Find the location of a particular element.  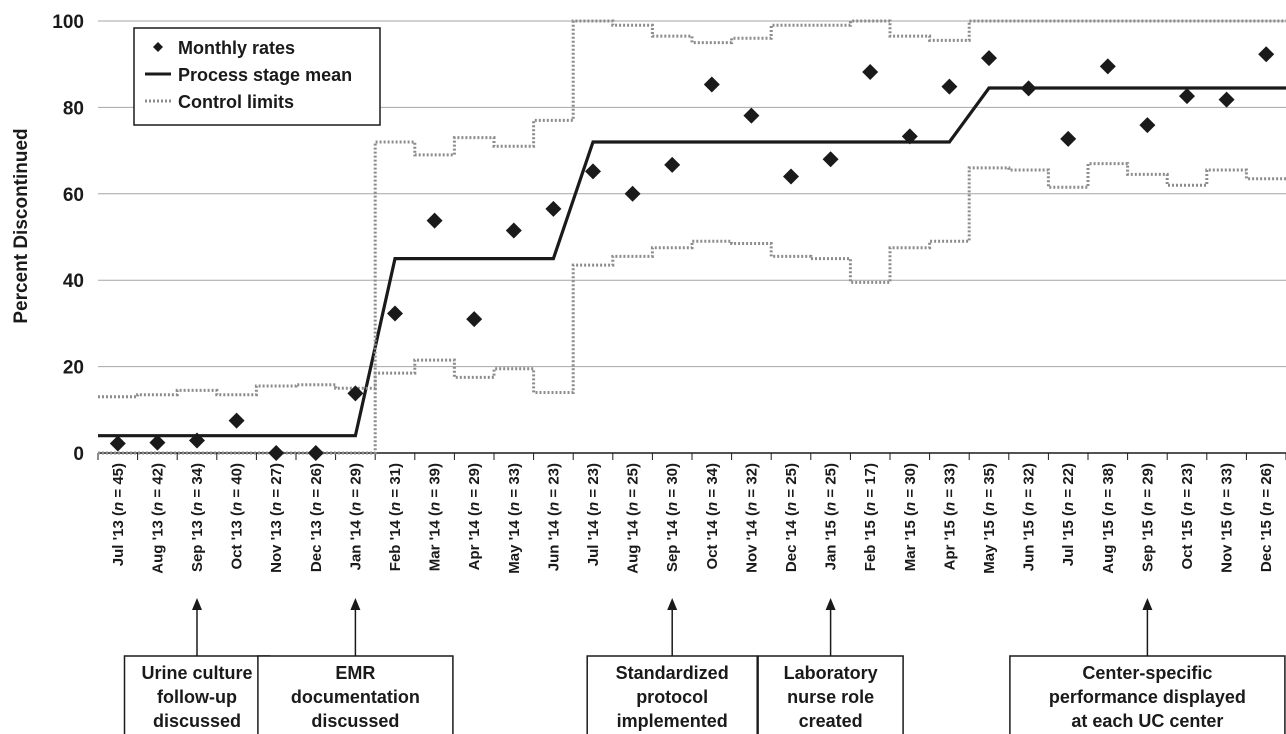

x-tick-label: Apr '15 (n = 33) is located at coordinates (949, 516).